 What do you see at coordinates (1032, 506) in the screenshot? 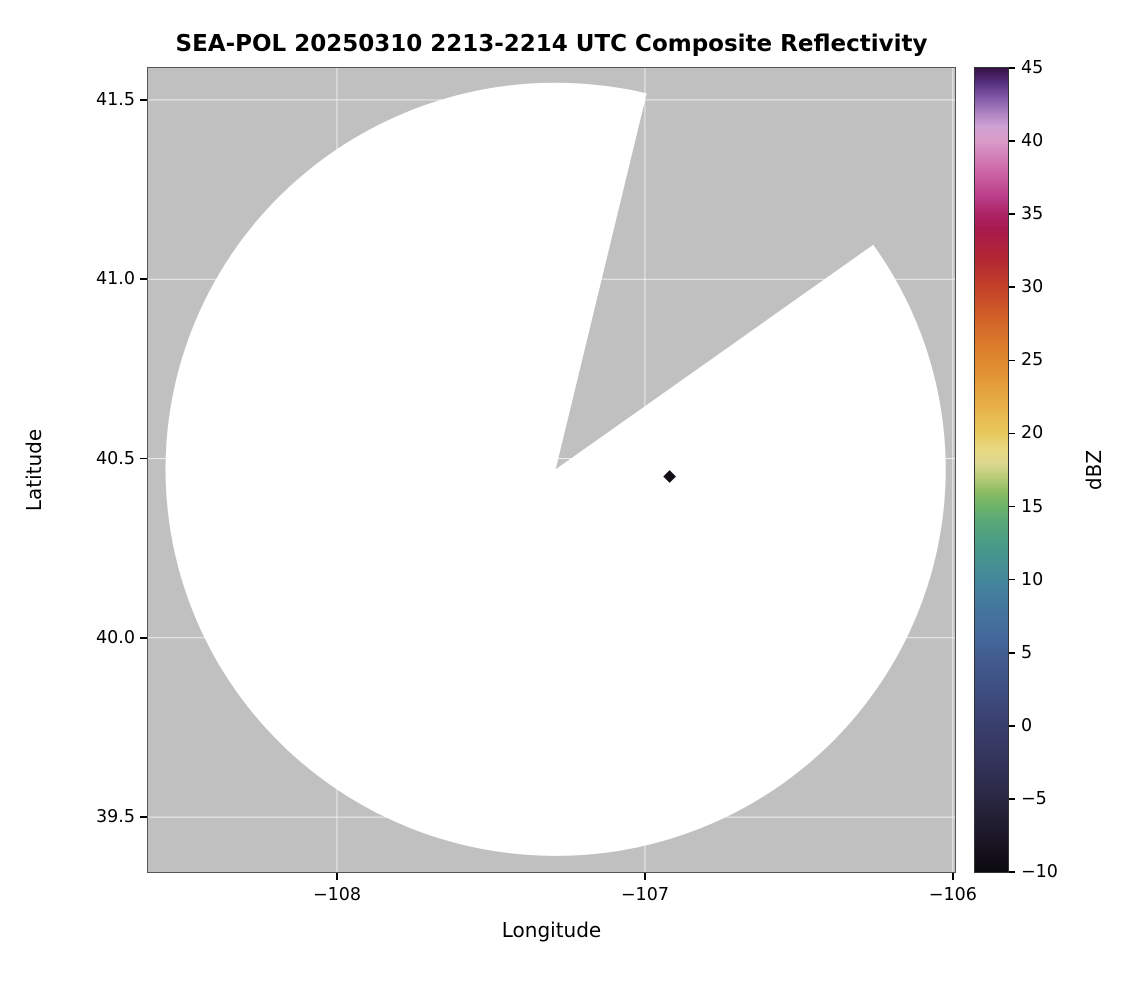
I see `colorbar-tick-label: 15` at bounding box center [1032, 506].